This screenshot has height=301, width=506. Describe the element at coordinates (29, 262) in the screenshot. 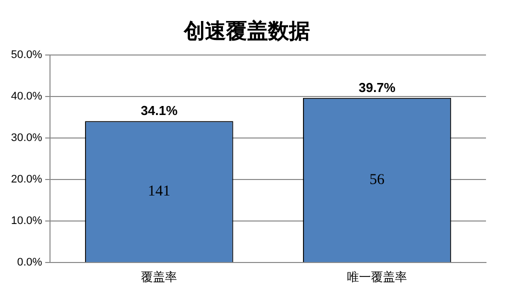

I see `y-tick-label: 0.0%` at that location.